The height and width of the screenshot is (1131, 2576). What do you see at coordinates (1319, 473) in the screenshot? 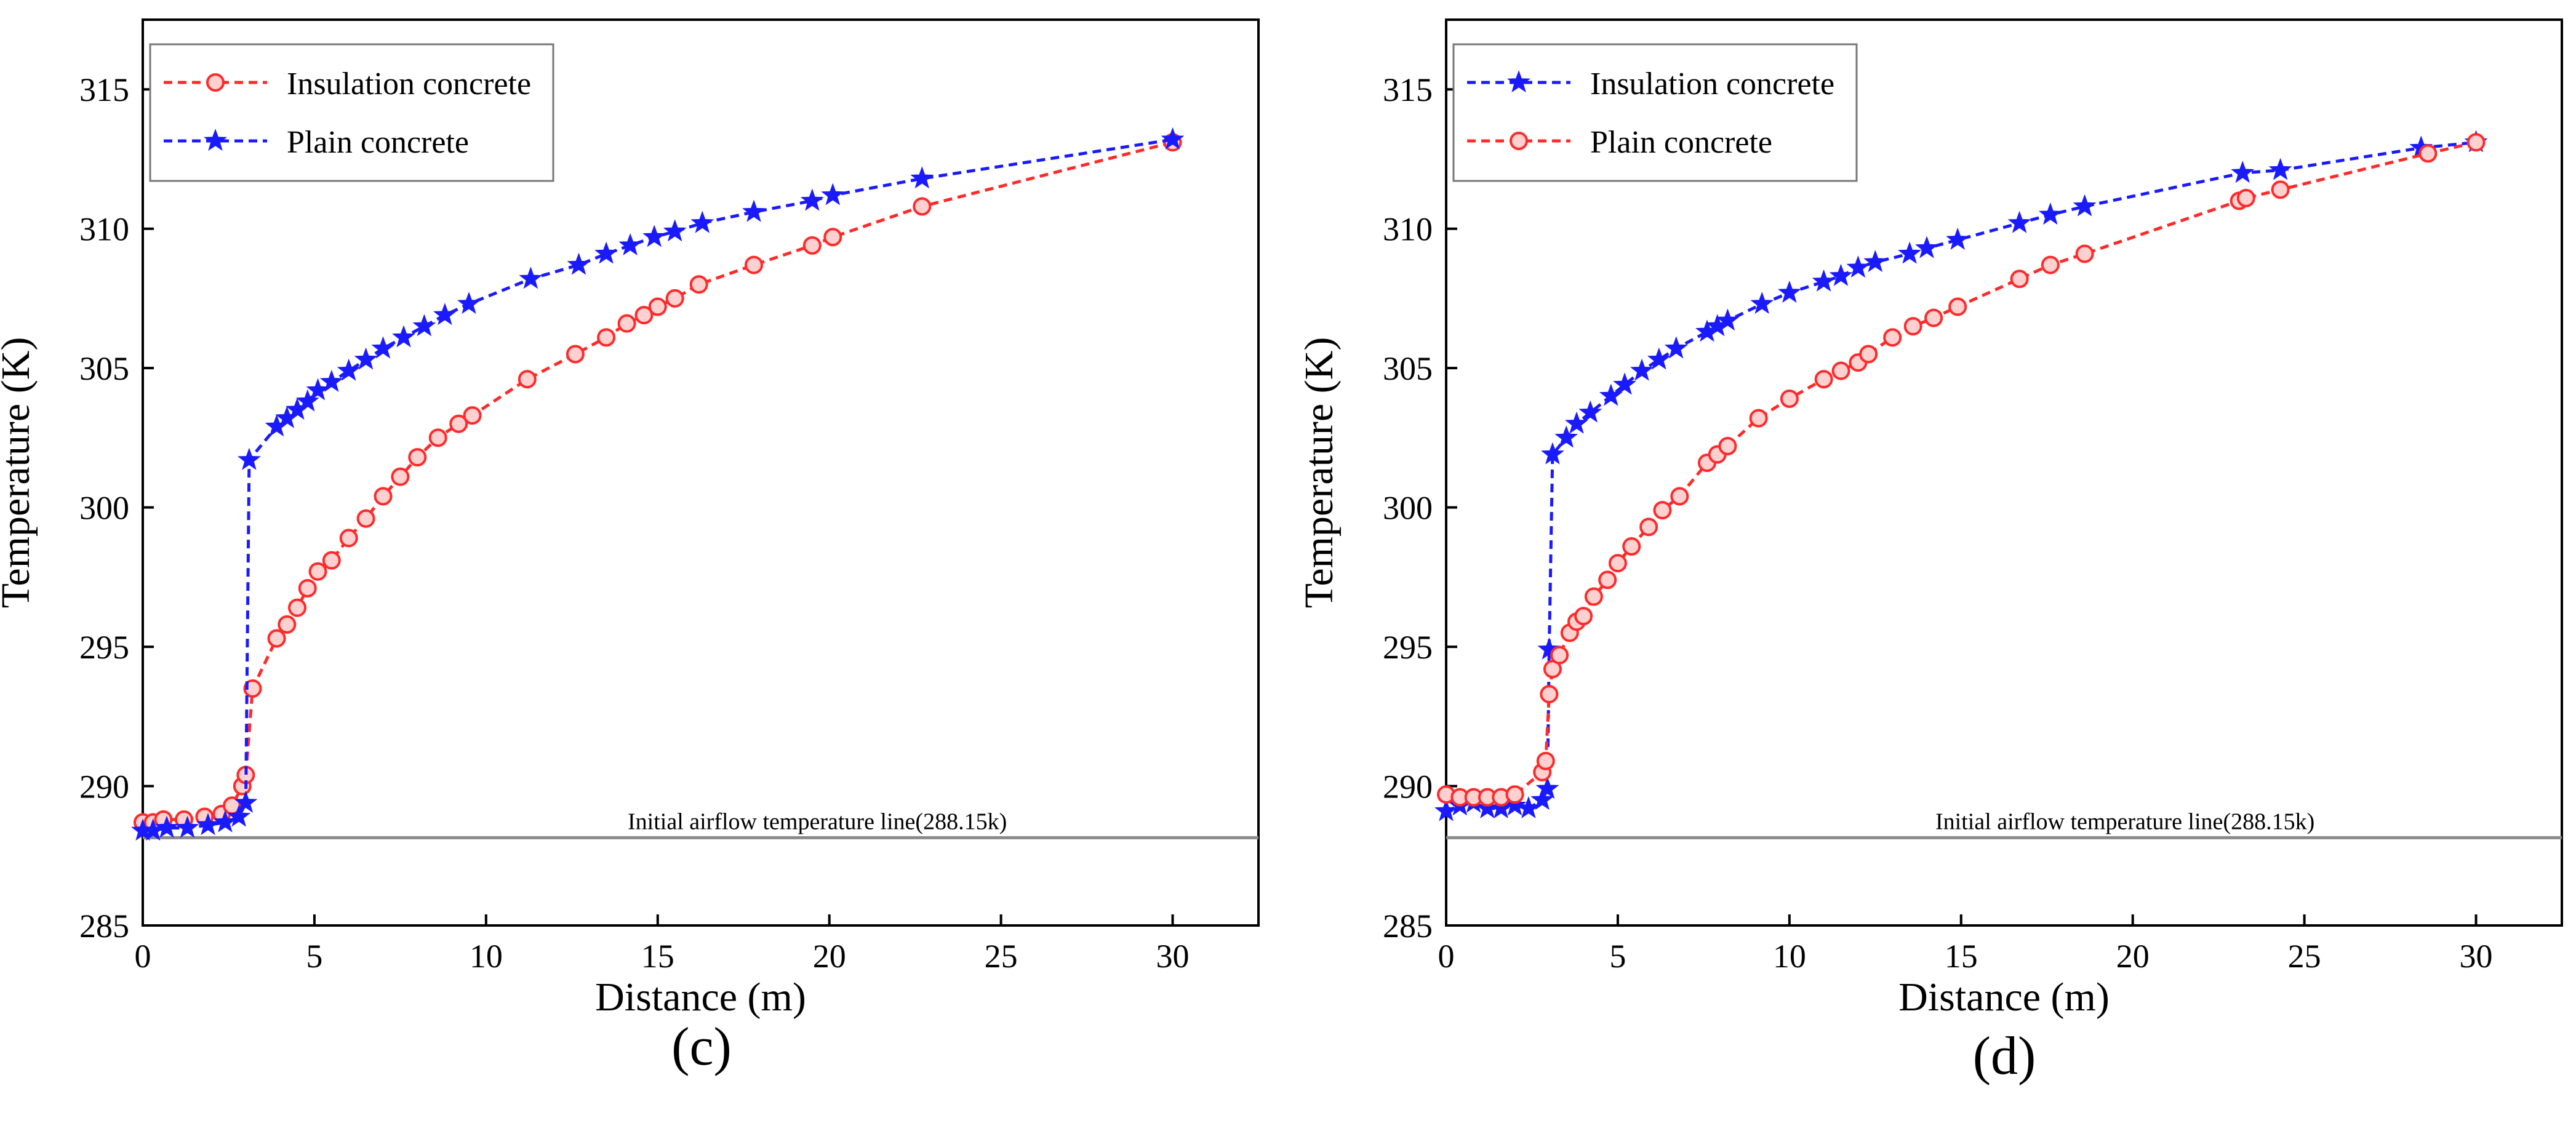
I see `y-axis-label: Temperature (K)` at bounding box center [1319, 473].